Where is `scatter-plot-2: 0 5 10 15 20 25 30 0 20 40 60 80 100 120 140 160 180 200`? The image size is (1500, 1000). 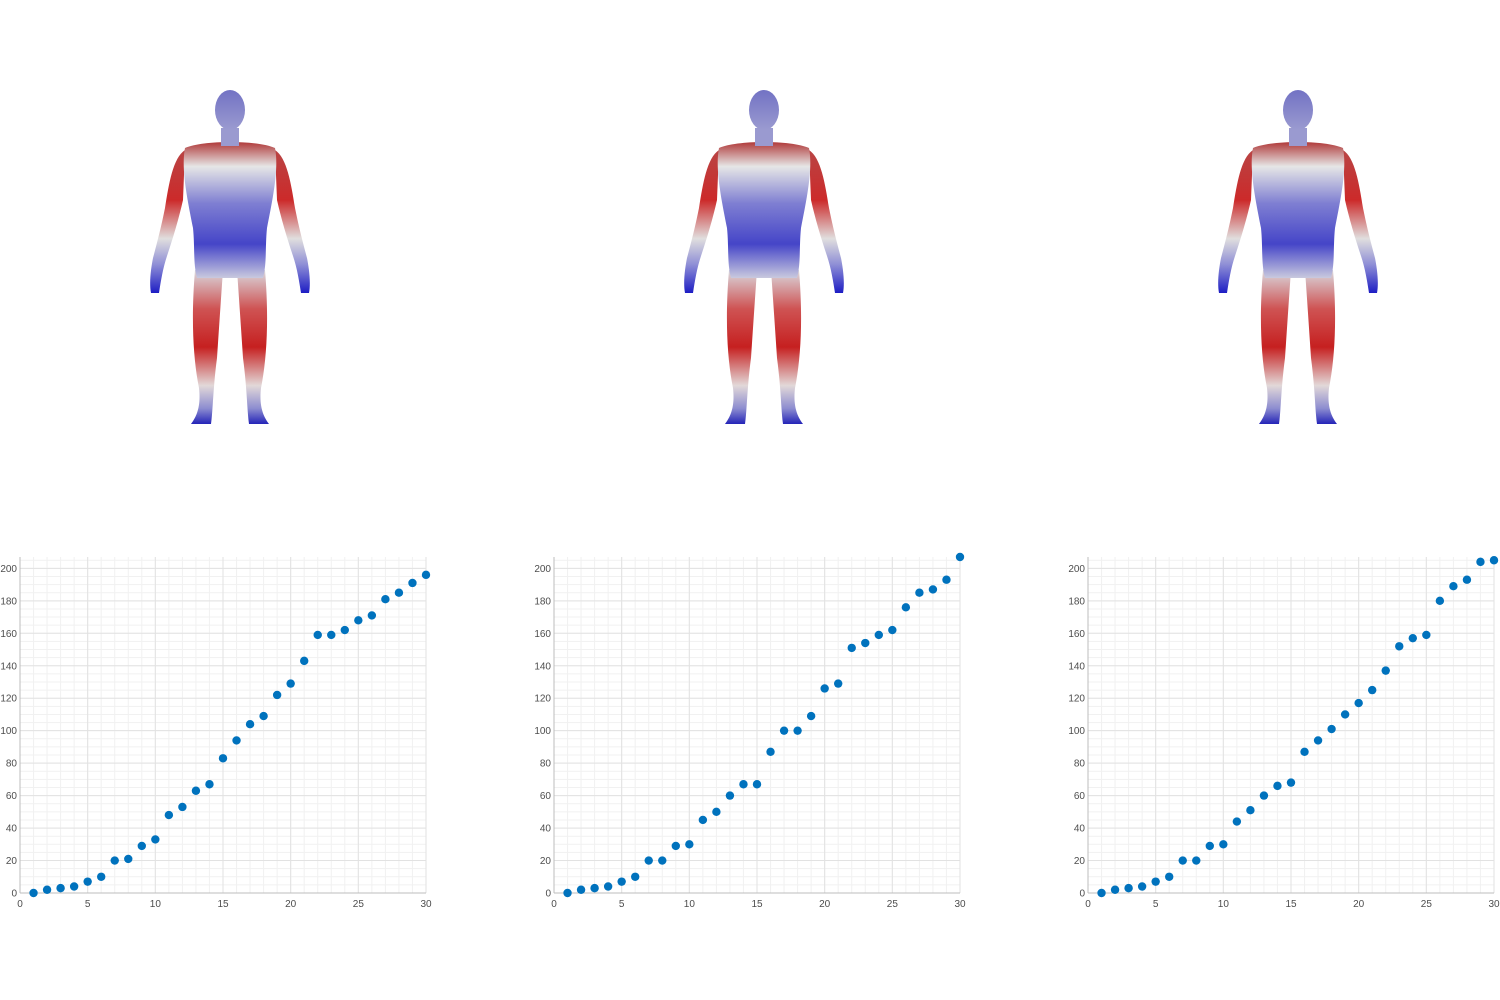 scatter-plot-2: 0 5 10 15 20 25 30 0 20 40 60 80 100 120 140 160 180 200 is located at coordinates (750, 731).